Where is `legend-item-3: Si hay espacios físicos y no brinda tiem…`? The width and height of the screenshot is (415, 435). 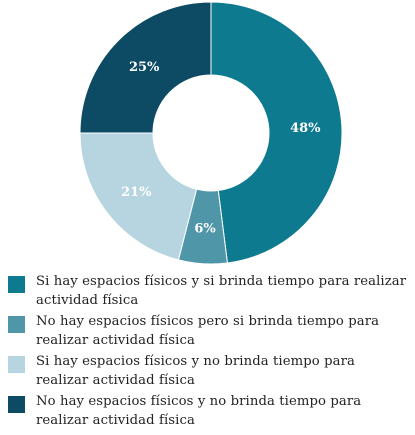 legend-item-3: Si hay espacios físicos y no brinda tiem… is located at coordinates (208, 371).